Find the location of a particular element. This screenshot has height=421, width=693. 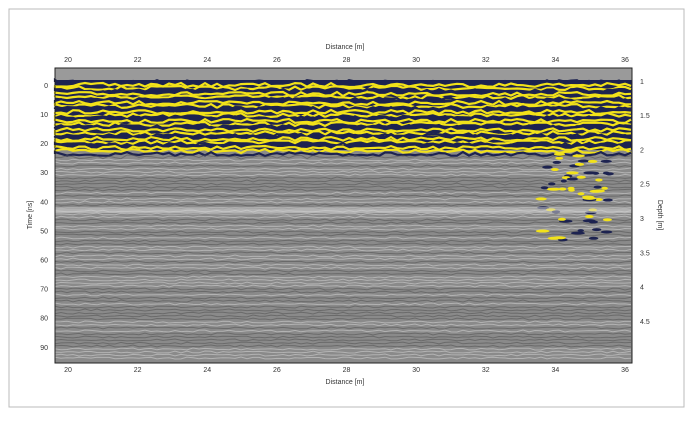

x-tick-label-top: 34 is located at coordinates (555, 60).